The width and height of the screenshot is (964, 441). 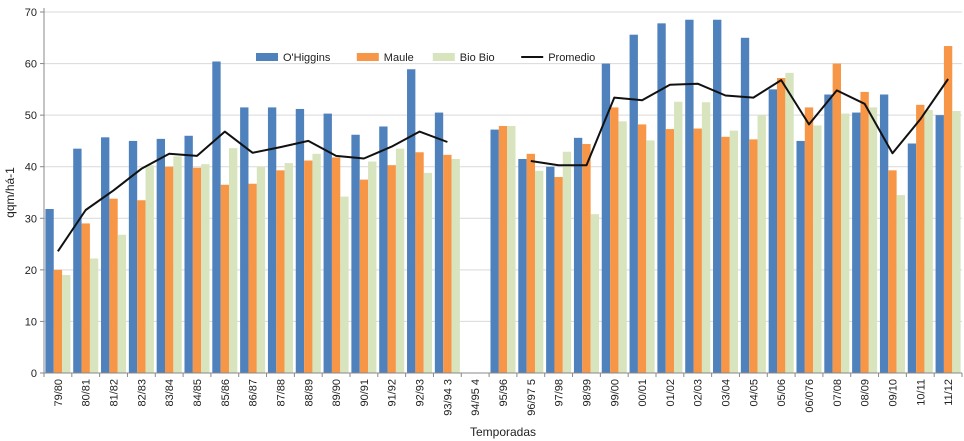 I want to click on x-tick-label: 10/11, so click(x=921, y=392).